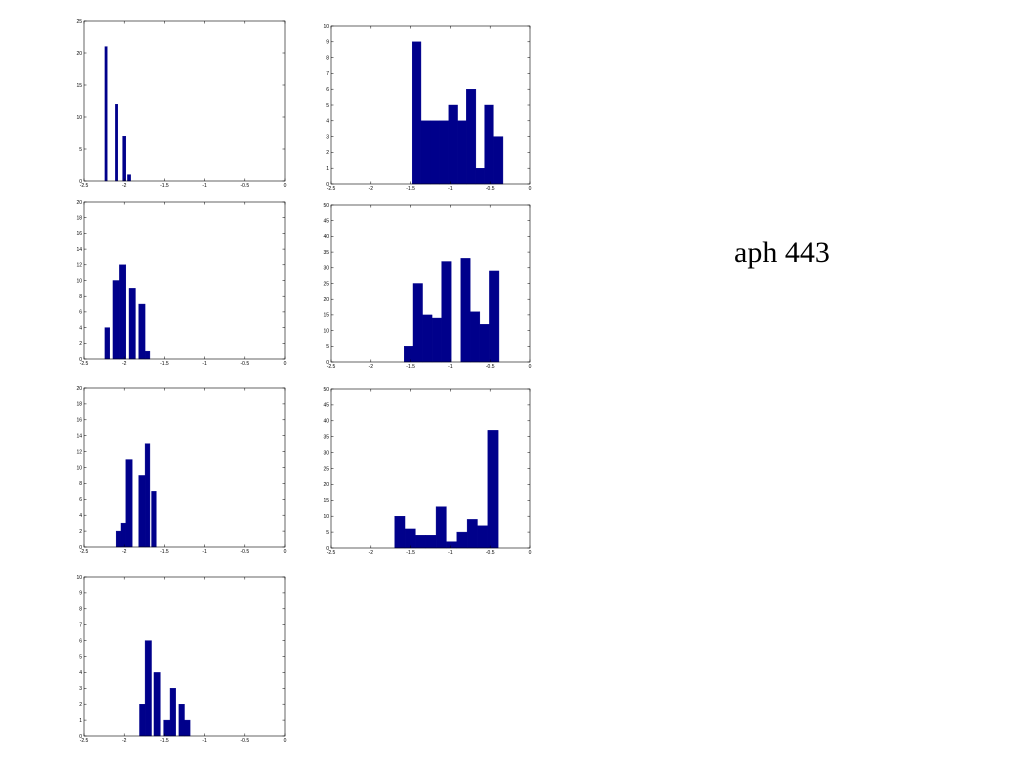  What do you see at coordinates (80, 594) in the screenshot?
I see `y-tick-label: 9` at bounding box center [80, 594].